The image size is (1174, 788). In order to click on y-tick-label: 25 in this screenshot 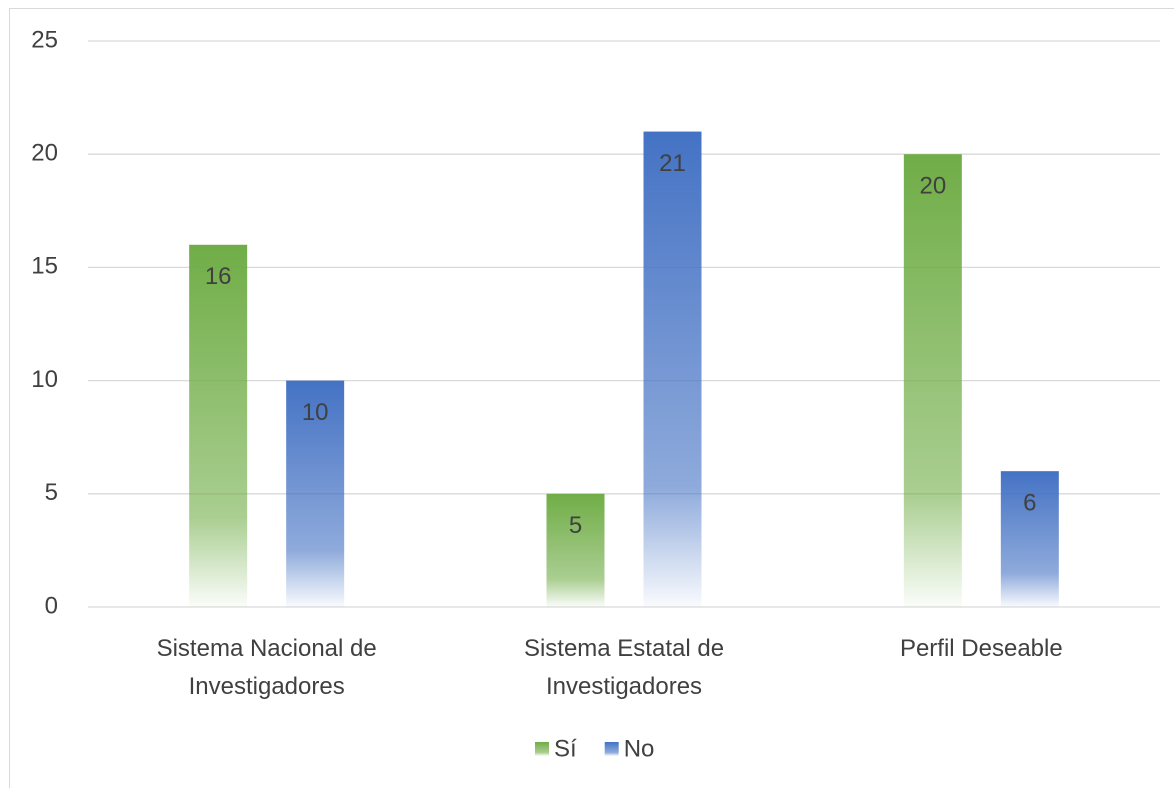, I will do `click(44, 39)`.